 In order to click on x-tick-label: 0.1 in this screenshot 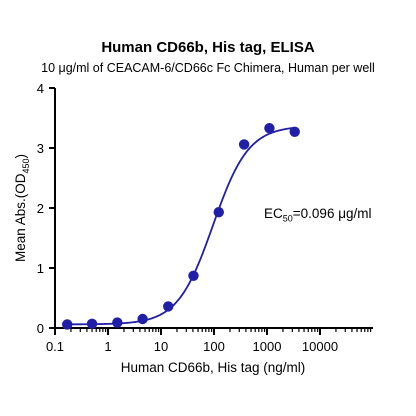, I will do `click(55, 346)`.